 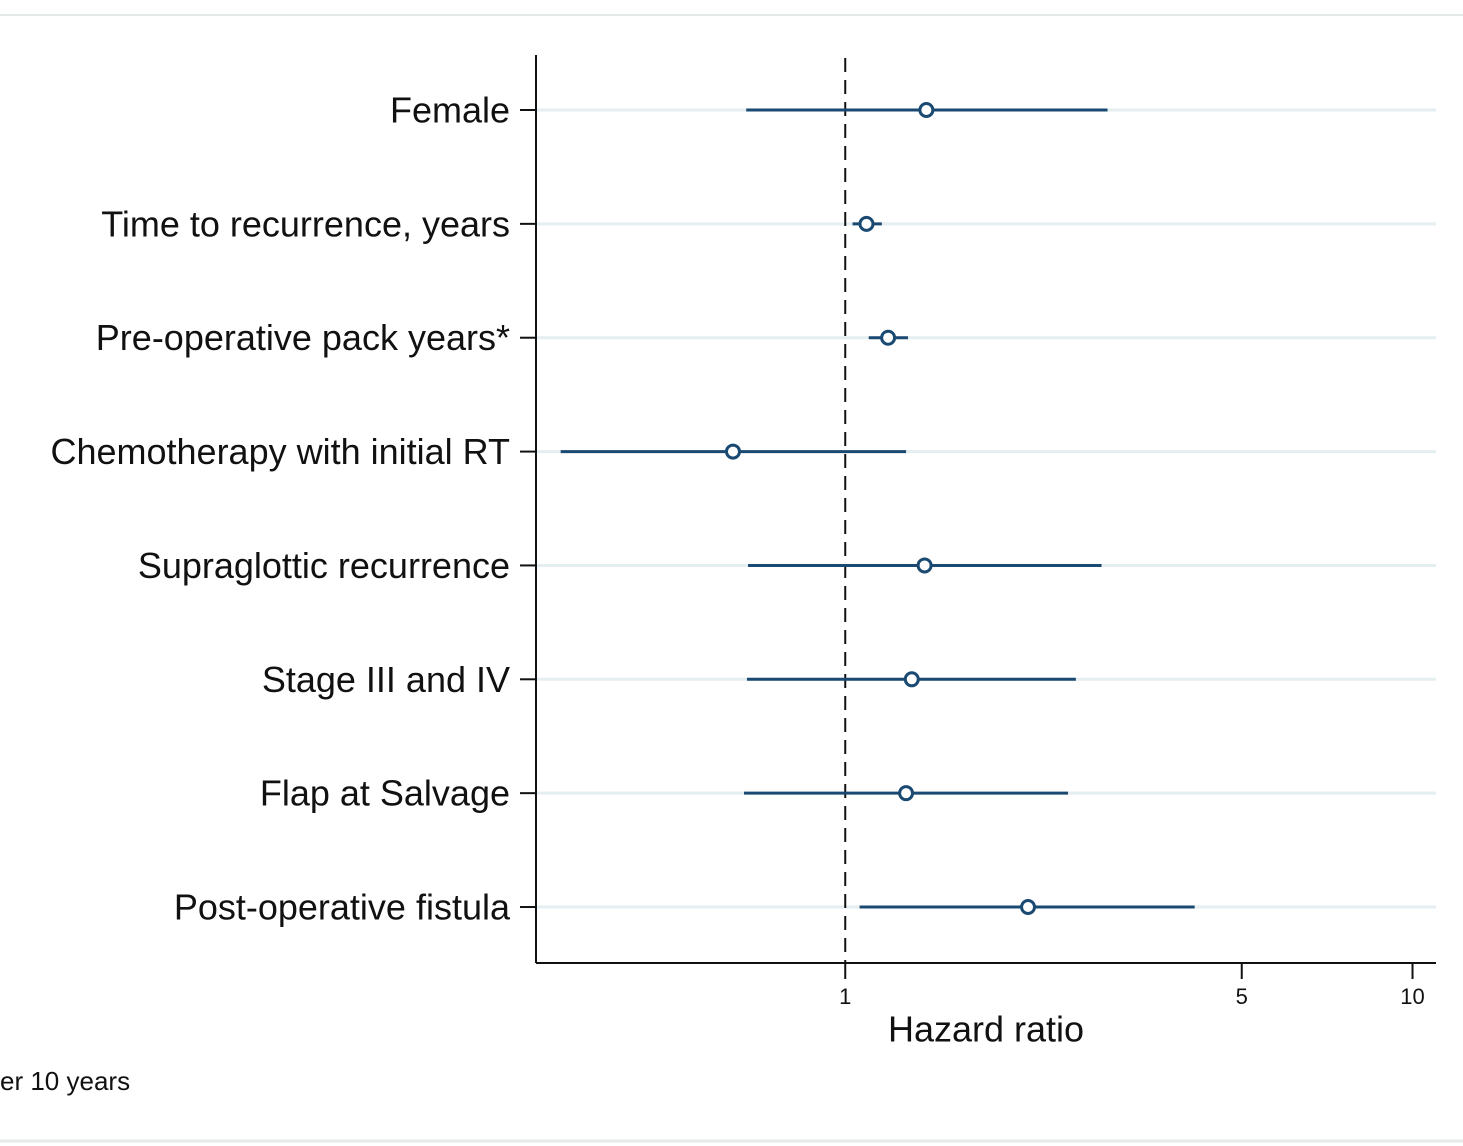 I want to click on x-axis-title: Hazard ratio, so click(x=986, y=1029).